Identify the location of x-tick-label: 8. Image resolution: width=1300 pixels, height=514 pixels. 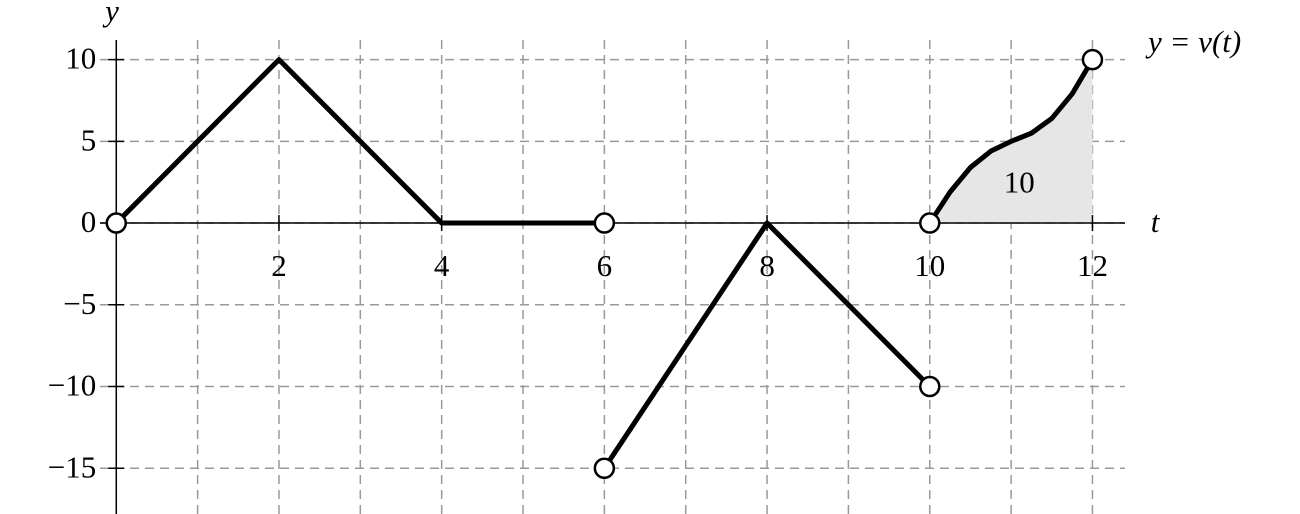
(767, 265).